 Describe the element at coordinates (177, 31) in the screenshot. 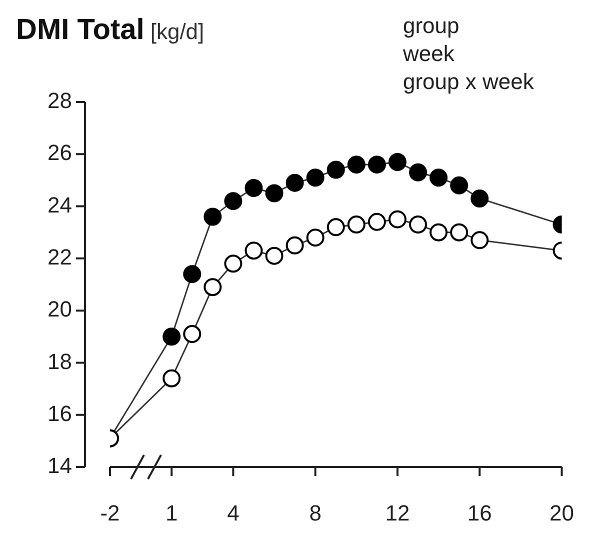

I see `y-axis-title: [kg/d]` at that location.